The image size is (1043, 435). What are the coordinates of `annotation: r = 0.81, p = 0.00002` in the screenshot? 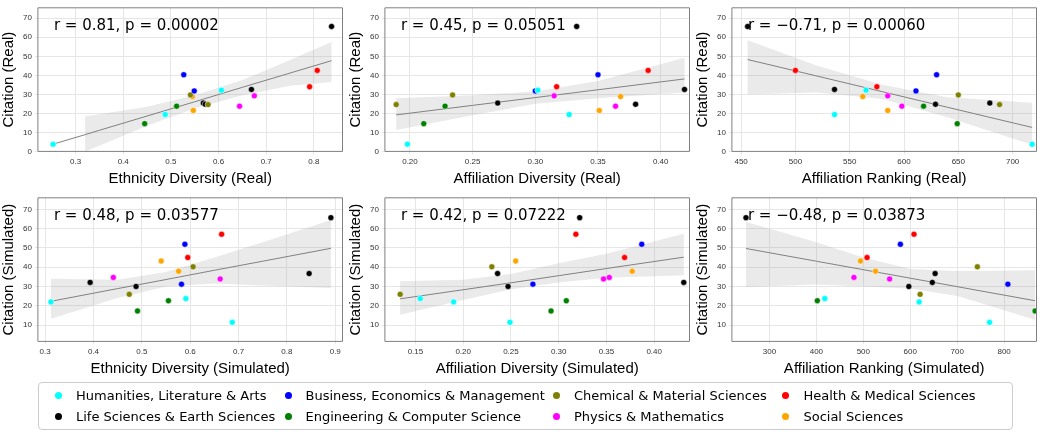 It's located at (136, 24).